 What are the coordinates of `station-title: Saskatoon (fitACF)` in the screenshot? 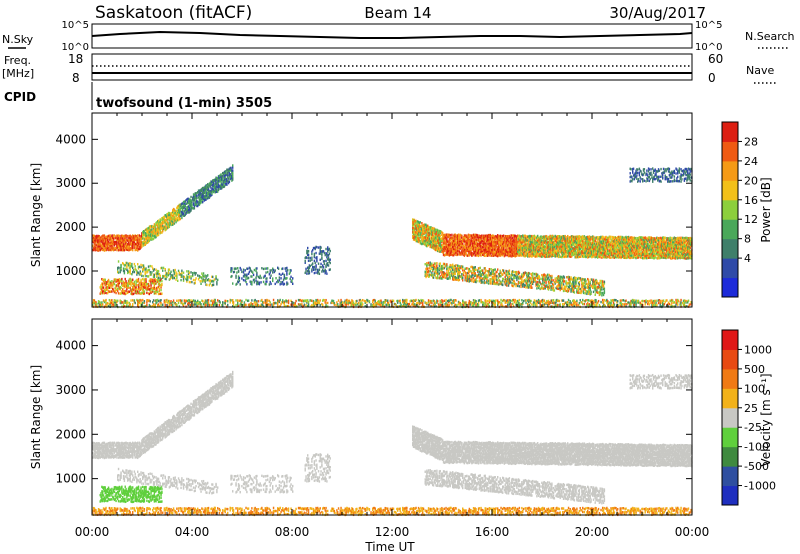 It's located at (173, 13).